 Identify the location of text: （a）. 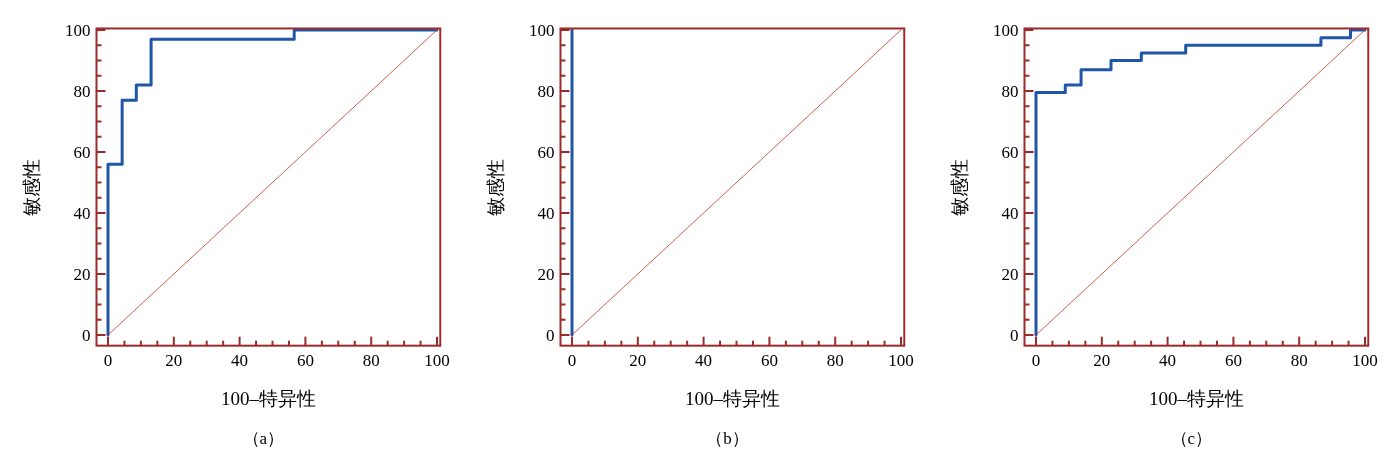
(263, 438).